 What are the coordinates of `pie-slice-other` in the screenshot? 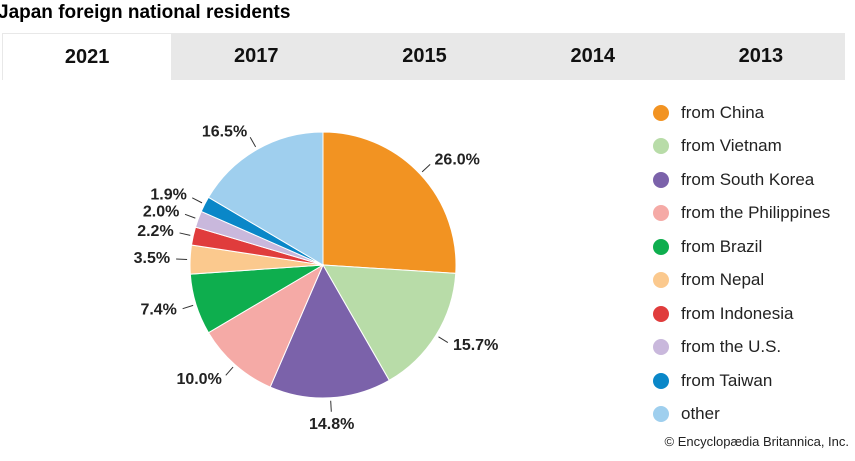 It's located at (265, 198).